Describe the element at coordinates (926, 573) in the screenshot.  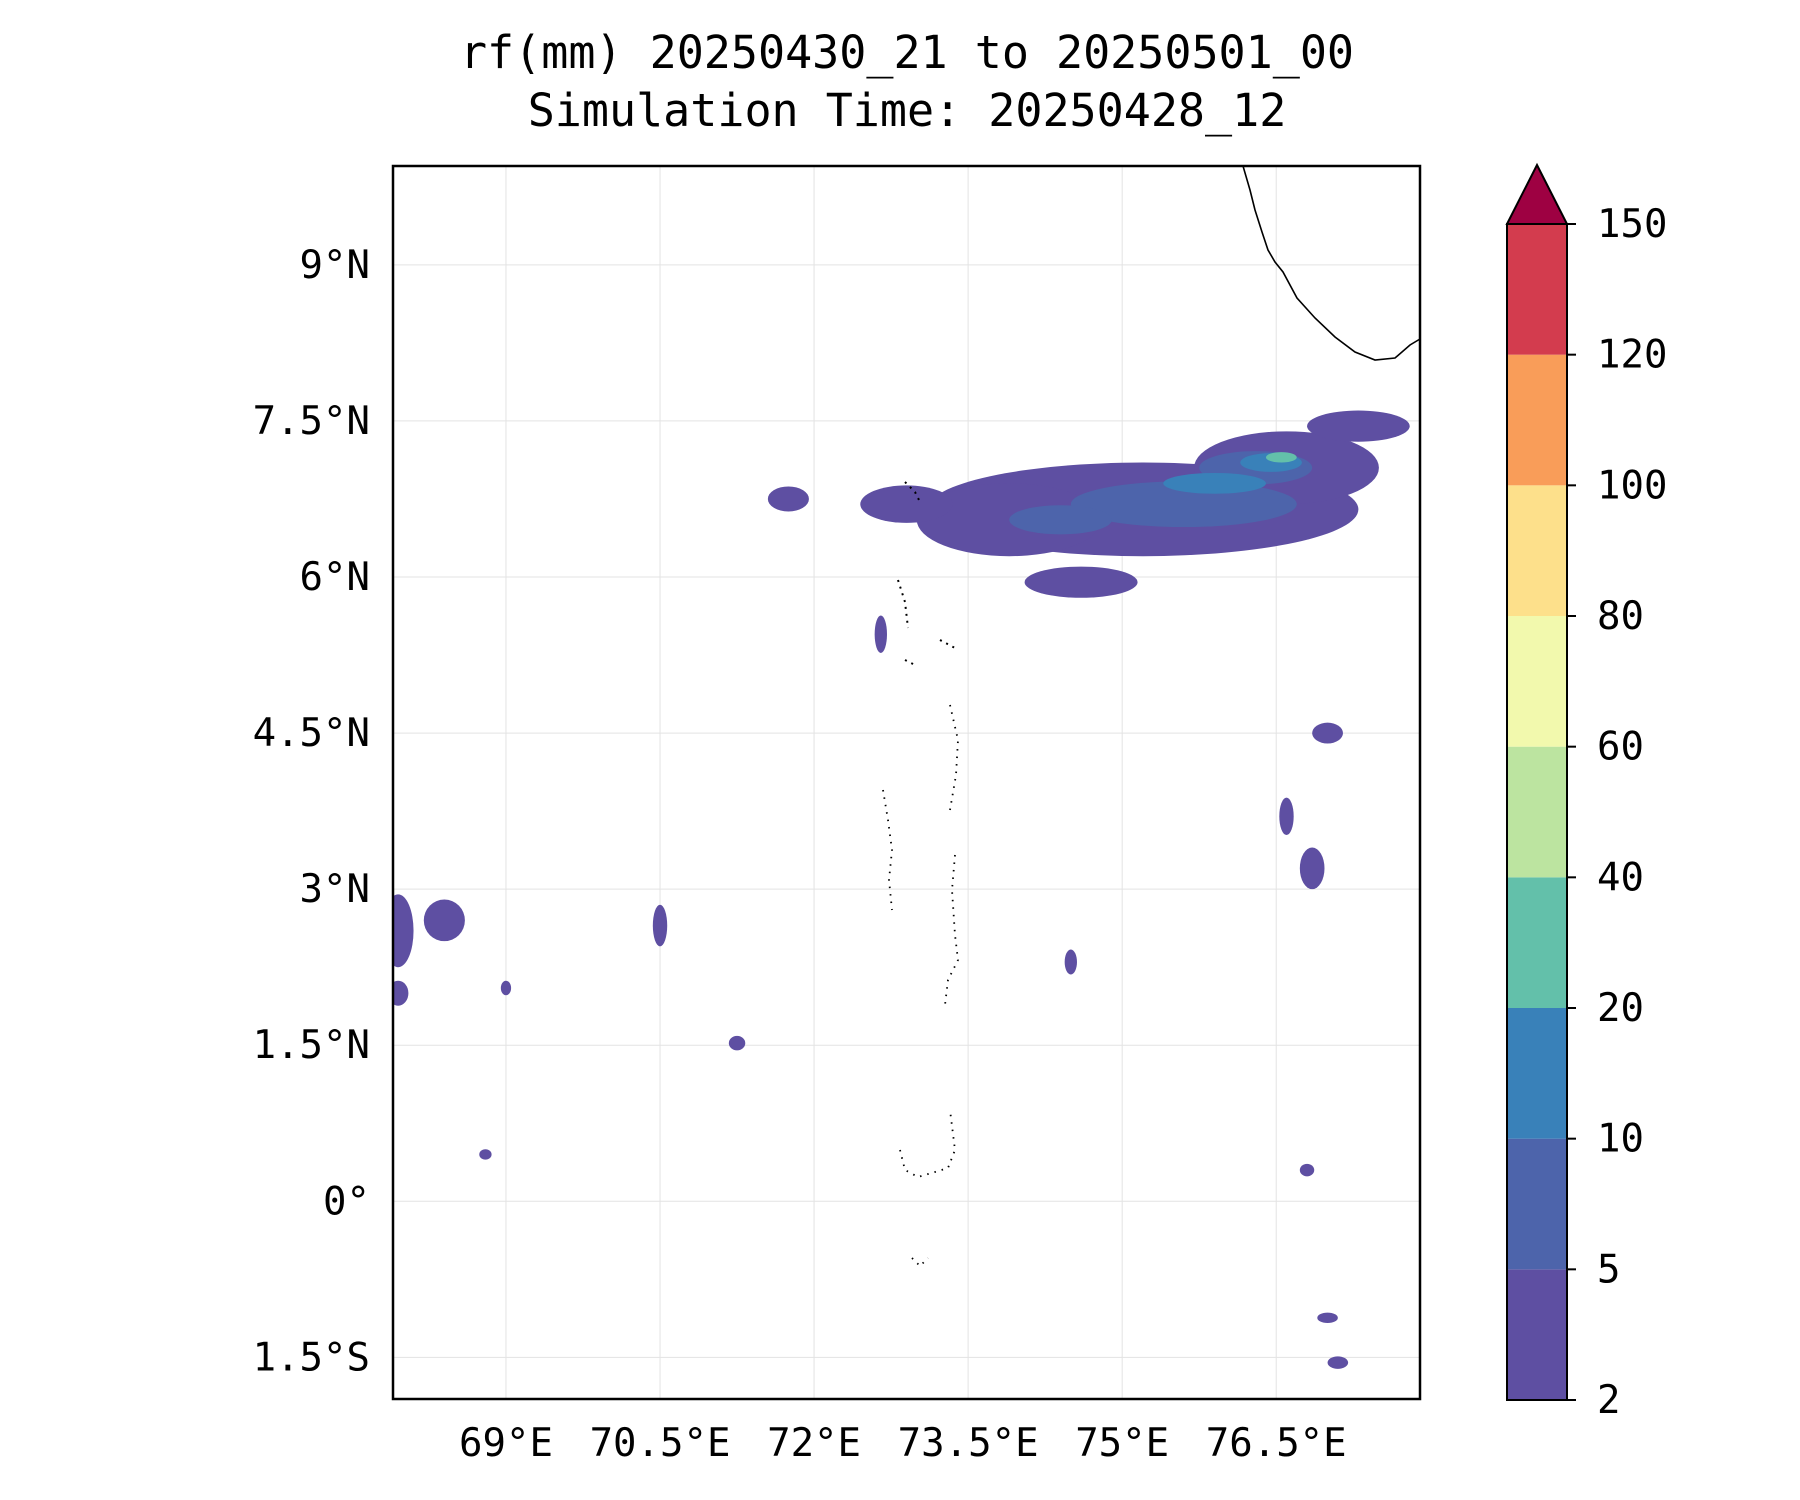
I see `lakshadweep-islands` at that location.